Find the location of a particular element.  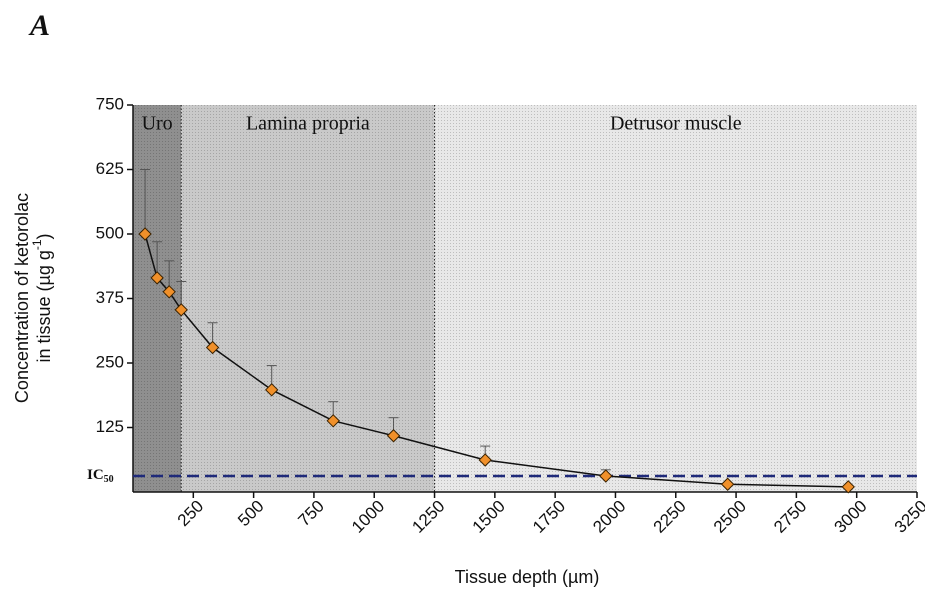

panel-label: A is located at coordinates (39, 25).